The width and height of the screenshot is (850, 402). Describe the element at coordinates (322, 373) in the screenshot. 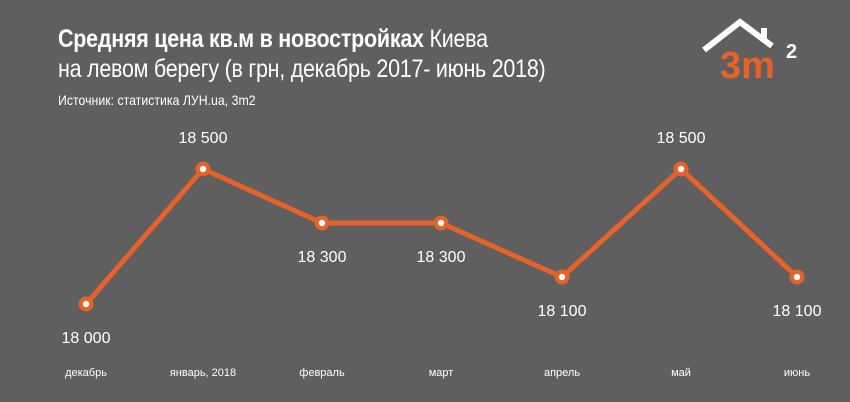

I see `x-tick-label: февраль` at that location.